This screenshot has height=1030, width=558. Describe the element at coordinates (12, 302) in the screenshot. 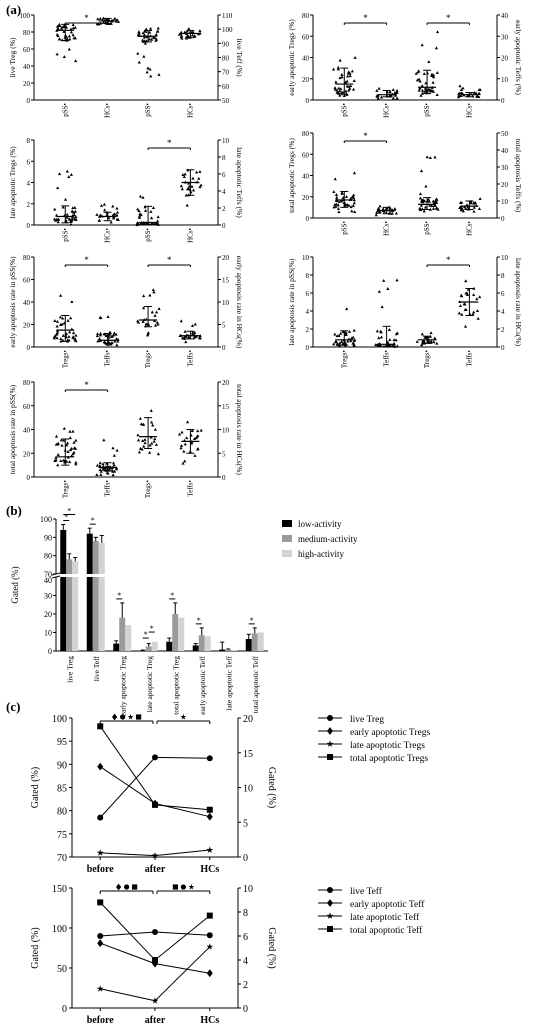

I see `y-axis-title: early apoptosis rate in pSS(%)` at that location.